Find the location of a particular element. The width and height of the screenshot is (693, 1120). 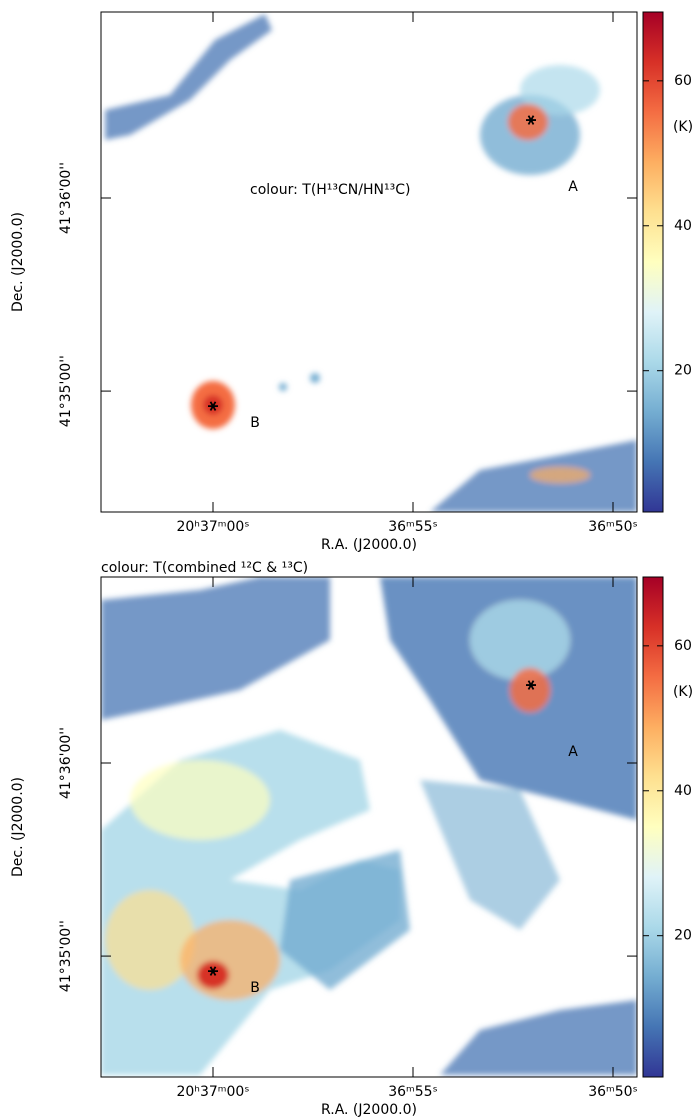

annotation: colour: T(combined ¹²C & ¹³C) is located at coordinates (204, 568).